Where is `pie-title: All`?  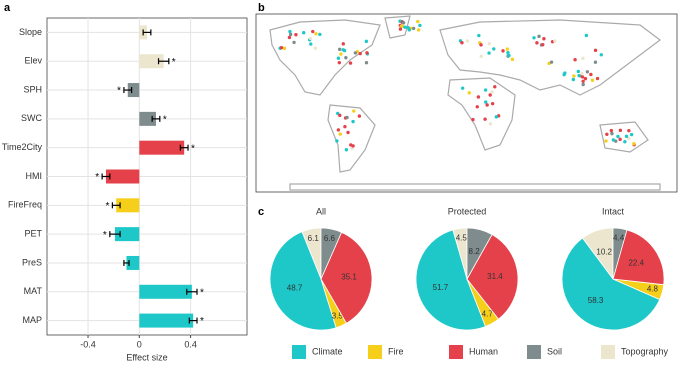
pie-title: All is located at coordinates (321, 211).